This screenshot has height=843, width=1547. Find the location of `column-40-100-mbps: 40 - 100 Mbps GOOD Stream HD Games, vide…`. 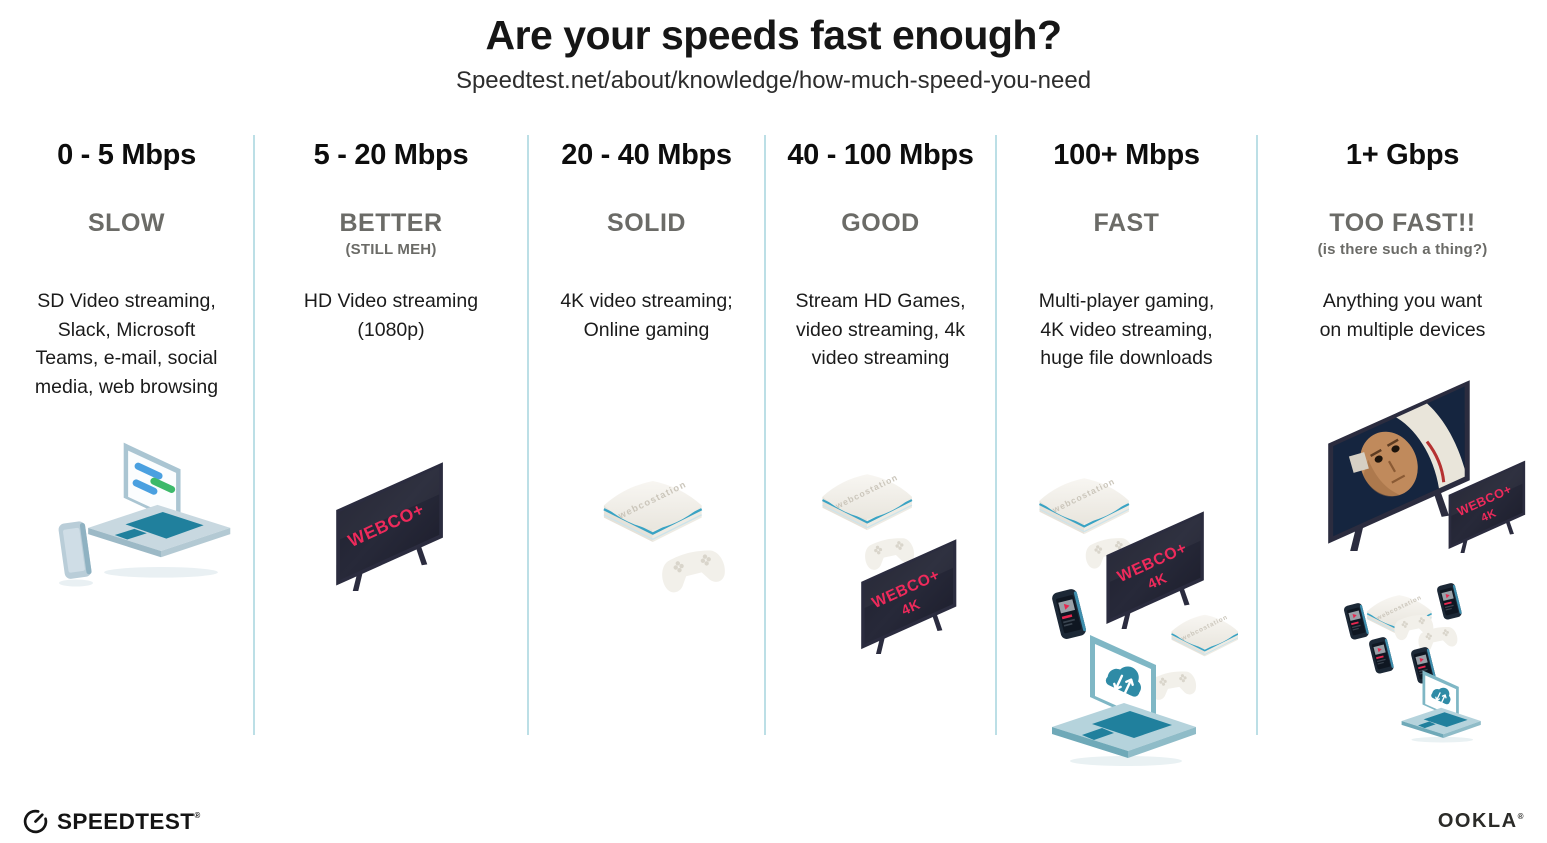

column-40-100-mbps: 40 - 100 Mbps GOOD Stream HD Games, vide… is located at coordinates (881, 435).